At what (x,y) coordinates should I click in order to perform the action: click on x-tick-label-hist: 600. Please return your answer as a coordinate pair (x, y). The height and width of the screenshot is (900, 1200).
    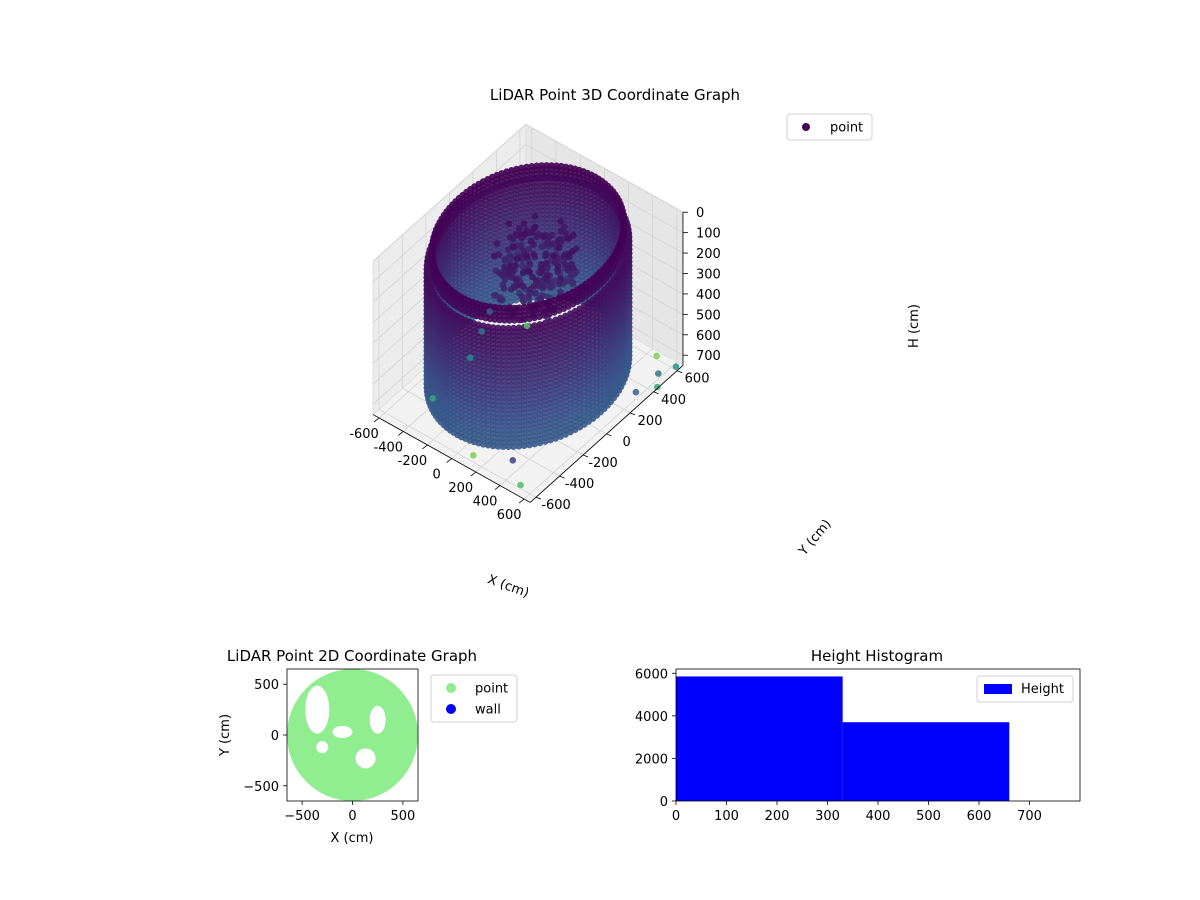
    Looking at the image, I should click on (979, 816).